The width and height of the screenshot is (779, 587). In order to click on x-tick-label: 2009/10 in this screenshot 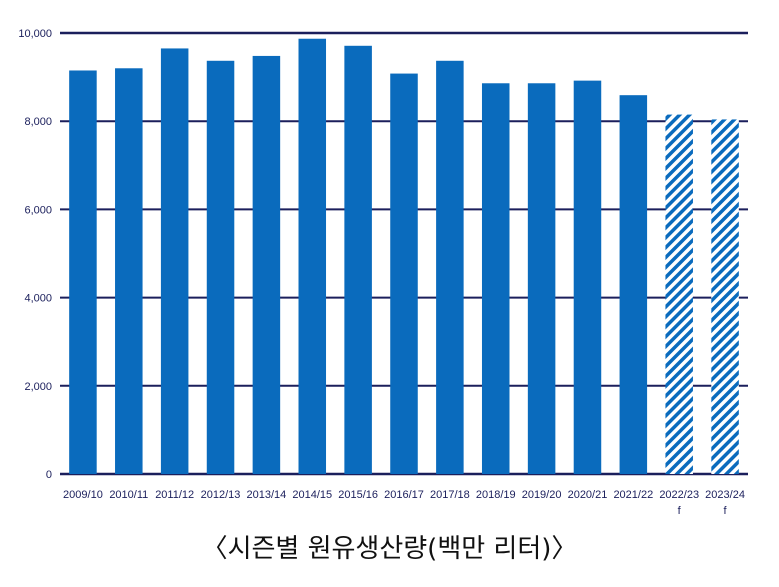, I will do `click(83, 495)`.